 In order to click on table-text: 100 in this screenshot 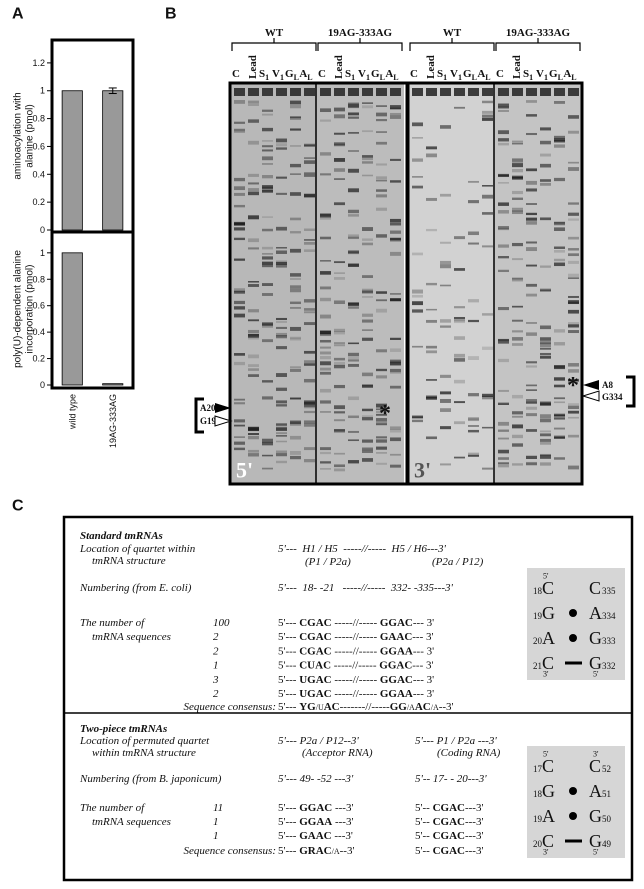, I will do `click(221, 623)`.